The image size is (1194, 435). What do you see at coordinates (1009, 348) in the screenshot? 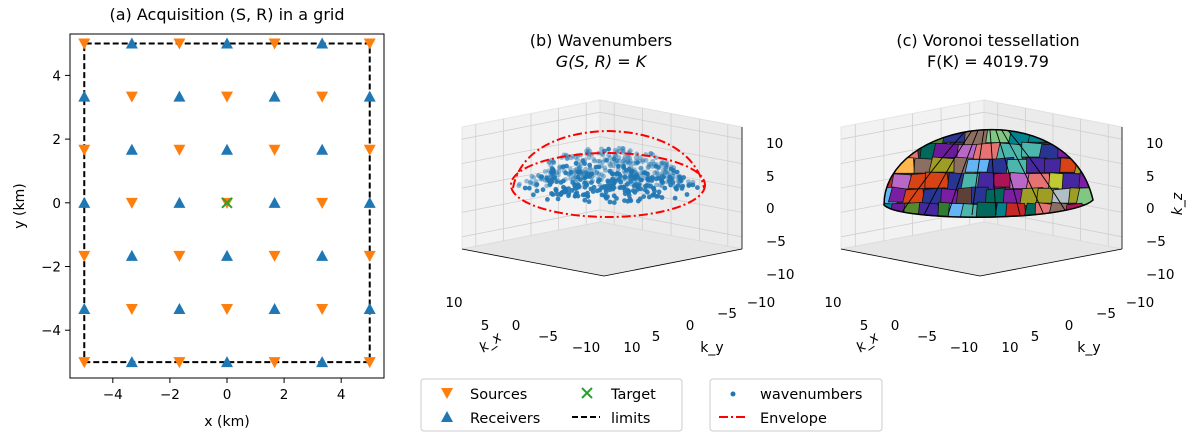
I see `ky-tick-label: 10` at bounding box center [1009, 348].